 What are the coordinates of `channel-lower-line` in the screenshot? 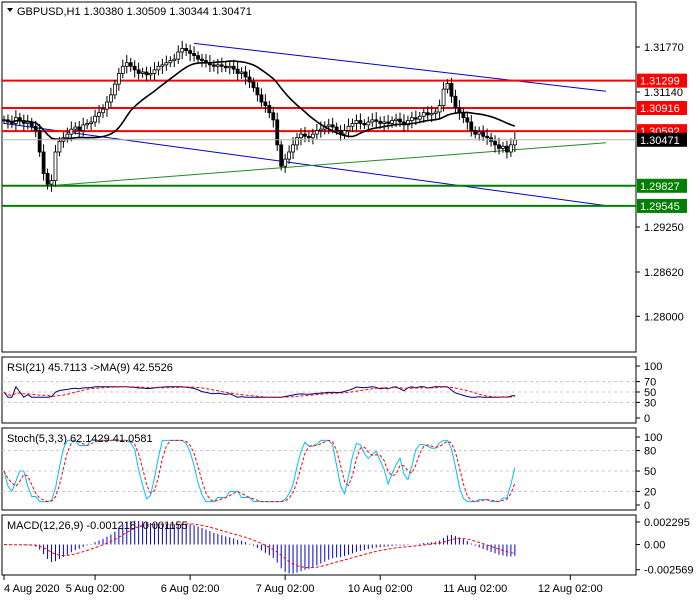 It's located at (304, 164).